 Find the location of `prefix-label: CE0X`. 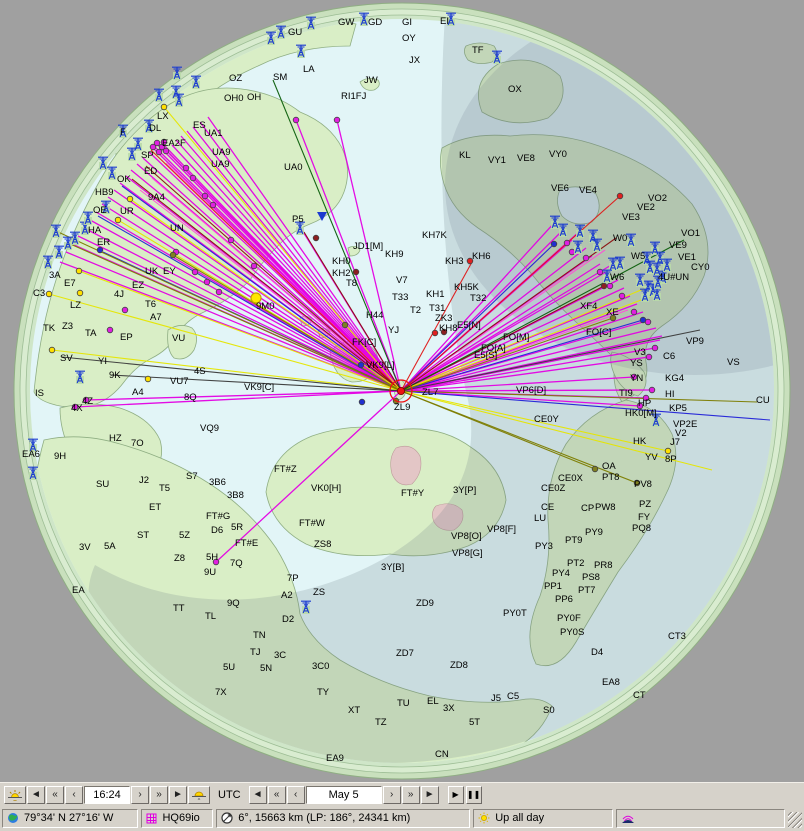

prefix-label: CE0X is located at coordinates (570, 478).